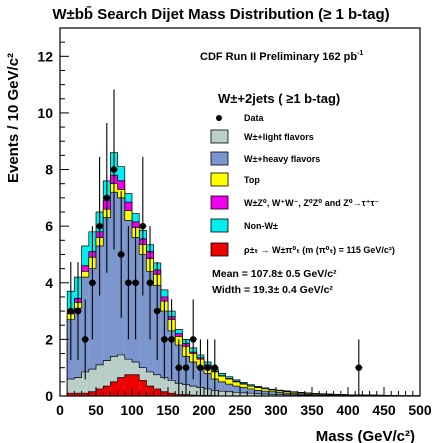 The height and width of the screenshot is (443, 443). What do you see at coordinates (319, 250) in the screenshot?
I see `legend-label: ρ±ₜ → W±π⁰ₜ (m (π⁰ₜ) = 115 GeV/c²)` at bounding box center [319, 250].